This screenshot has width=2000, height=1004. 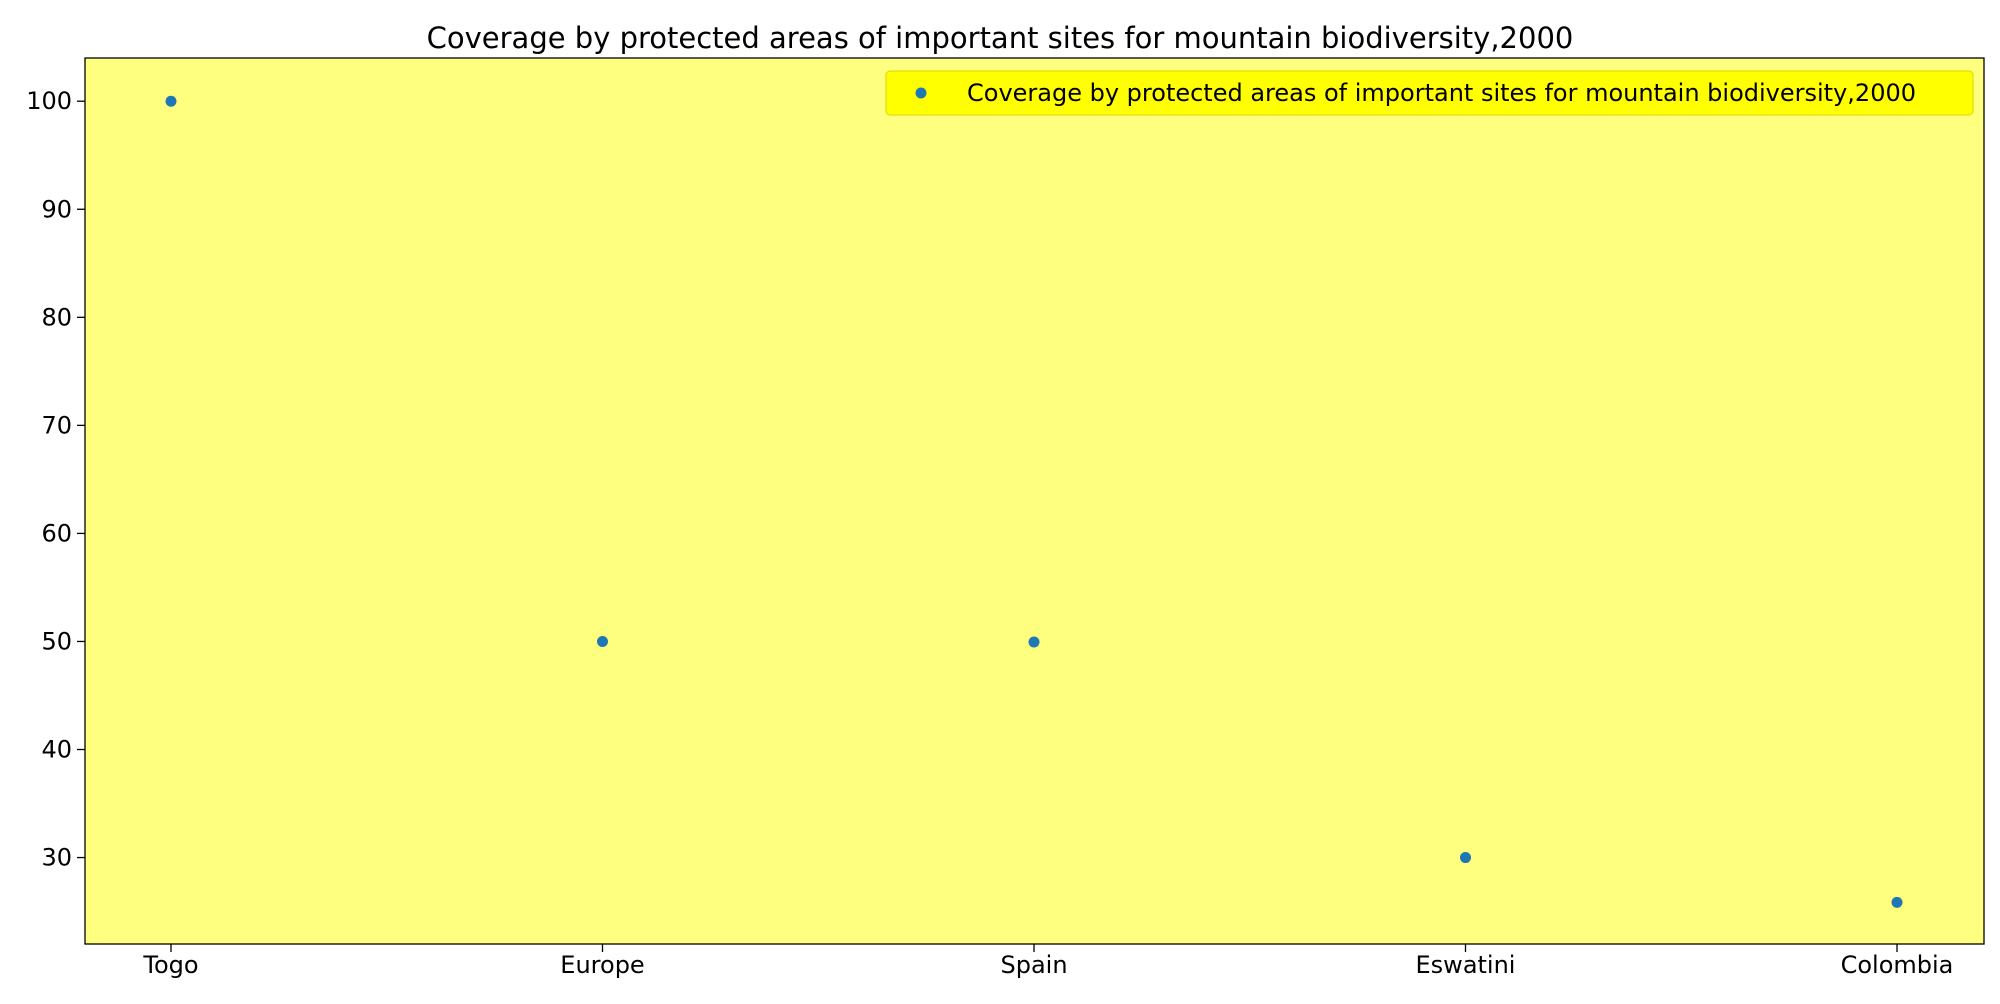 What do you see at coordinates (1897, 965) in the screenshot?
I see `x-tick-label: Colombia` at bounding box center [1897, 965].